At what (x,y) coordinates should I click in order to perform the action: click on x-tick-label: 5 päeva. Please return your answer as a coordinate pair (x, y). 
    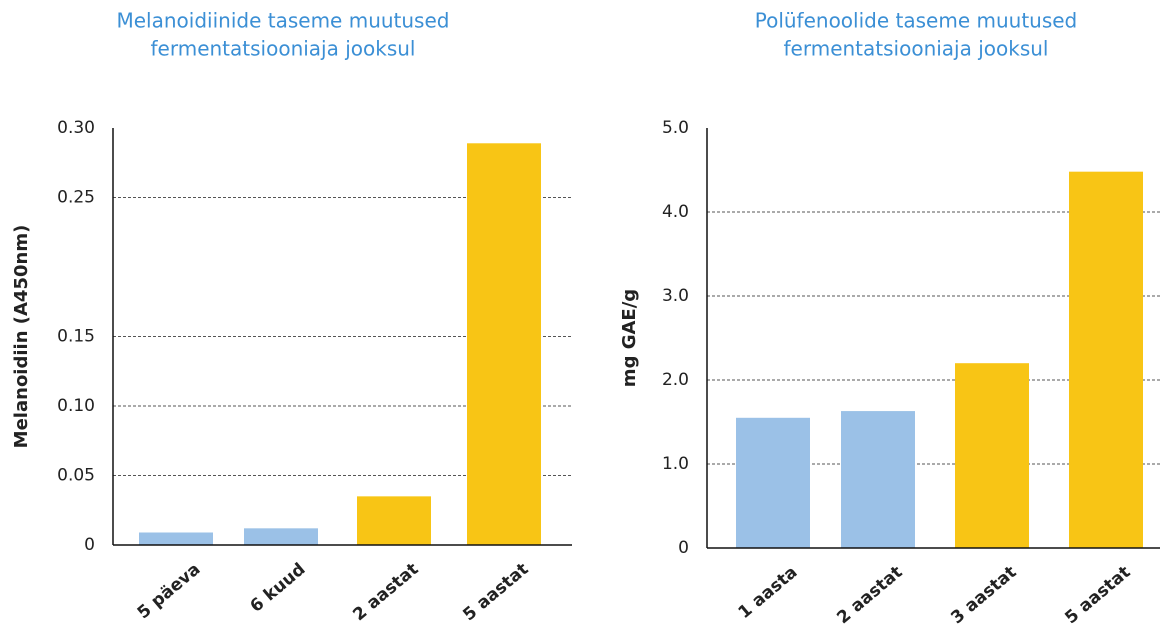
    Looking at the image, I should click on (169, 591).